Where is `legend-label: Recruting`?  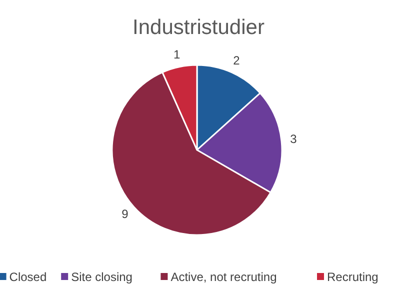 legend-label: Recruting is located at coordinates (352, 277).